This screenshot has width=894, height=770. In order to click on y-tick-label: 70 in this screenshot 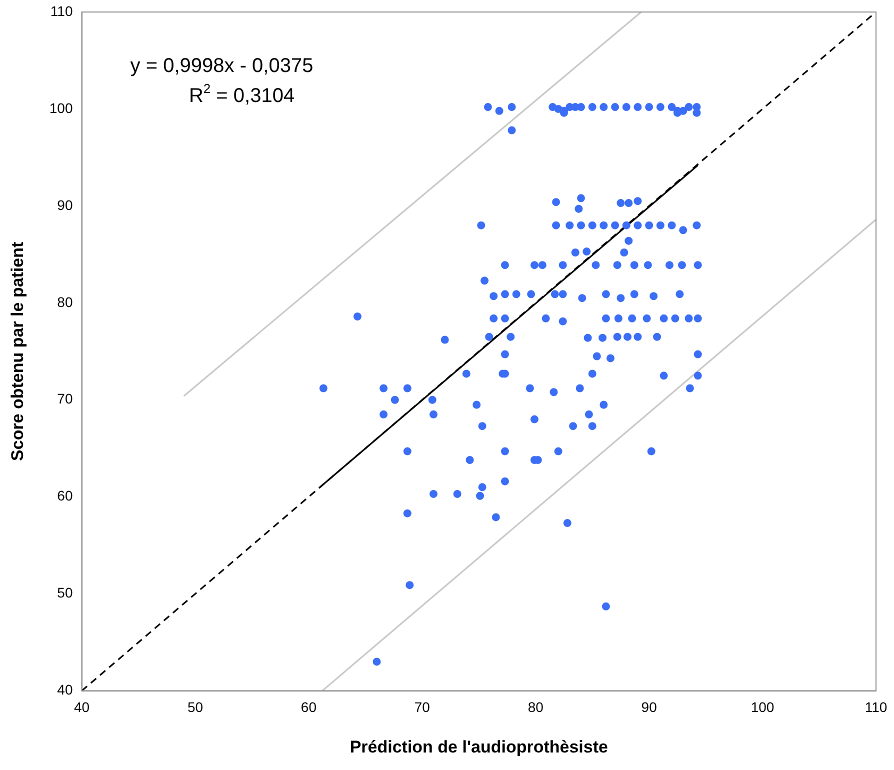, I will do `click(65, 398)`.